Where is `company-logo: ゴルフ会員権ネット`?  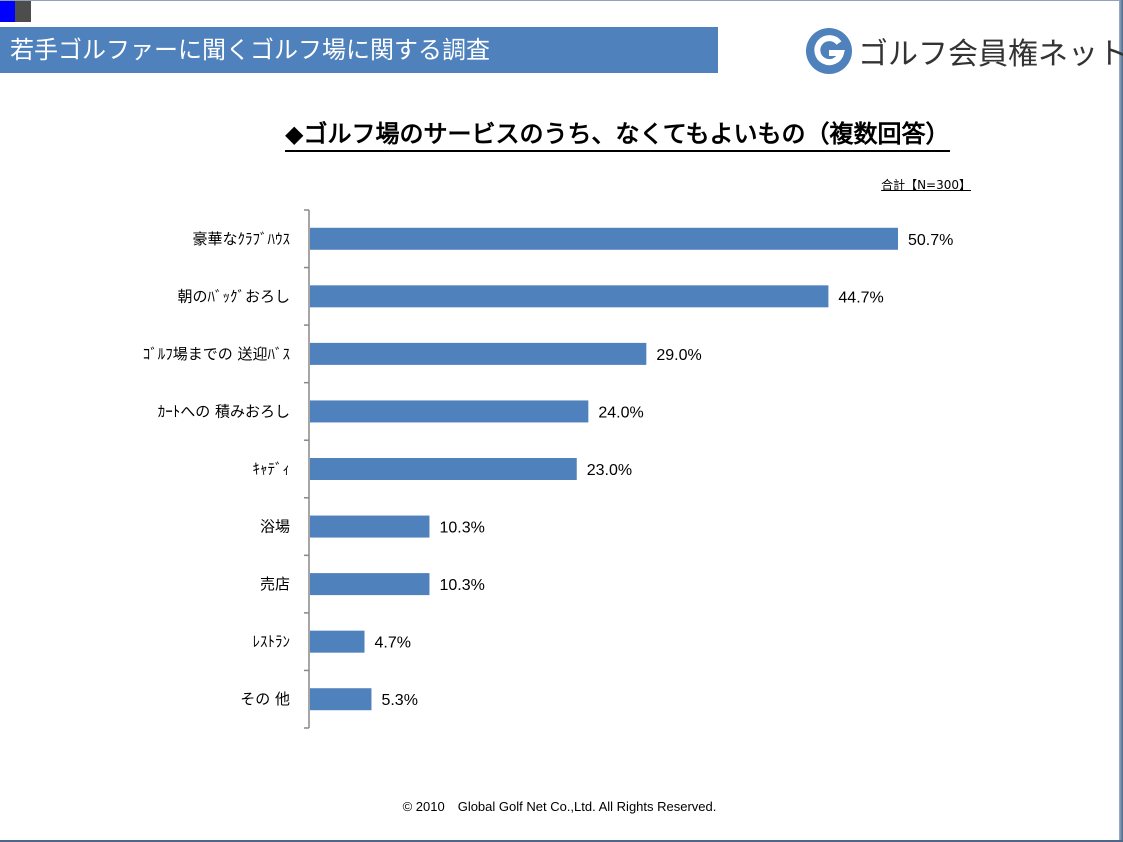
company-logo: ゴルフ会員権ネット is located at coordinates (964, 51).